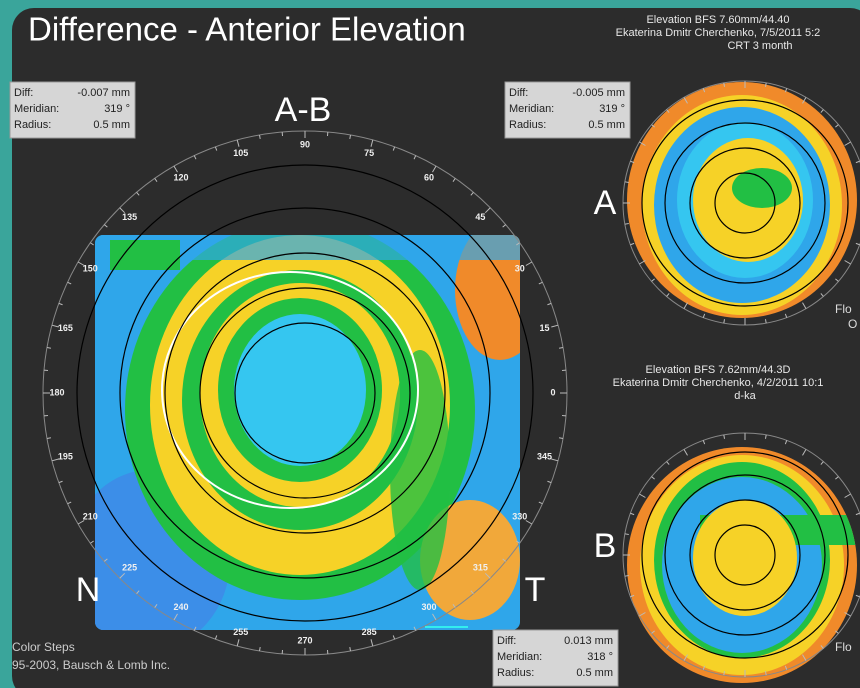 The height and width of the screenshot is (688, 860). Describe the element at coordinates (88, 590) in the screenshot. I see `map-label: N` at that location.